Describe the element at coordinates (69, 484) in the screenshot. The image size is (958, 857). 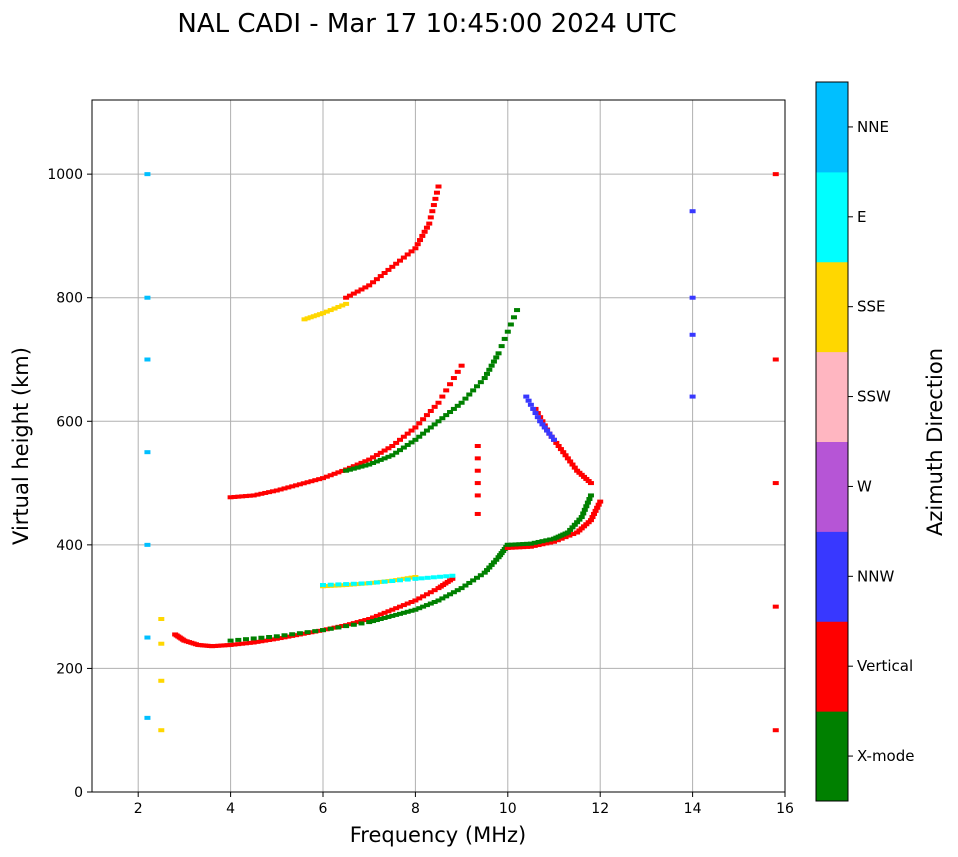
I see `y-axis-ticks: 0 200 400 600 800 1000` at that location.